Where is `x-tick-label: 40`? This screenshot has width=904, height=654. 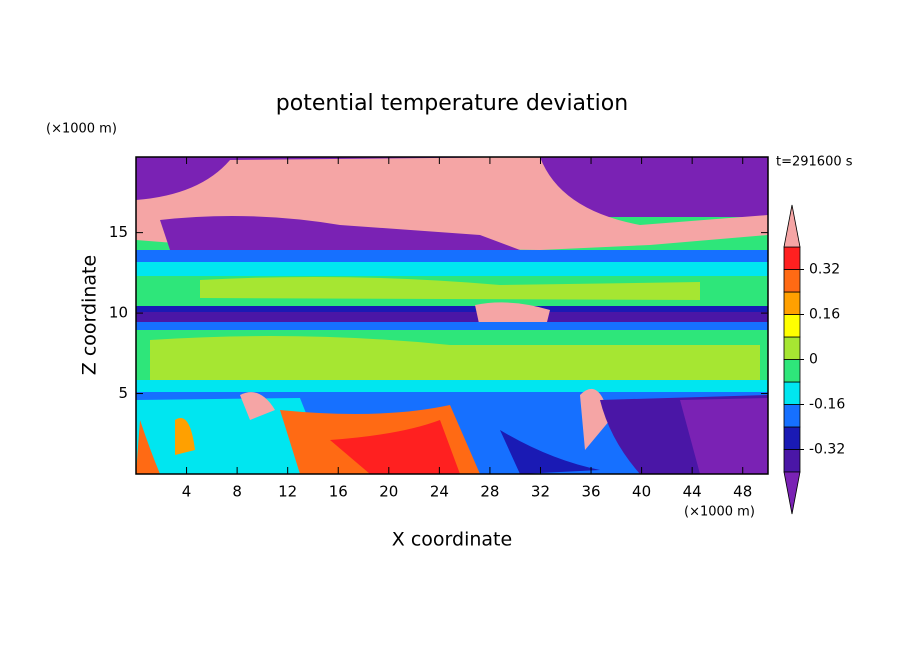 x-tick-label: 40 is located at coordinates (641, 492).